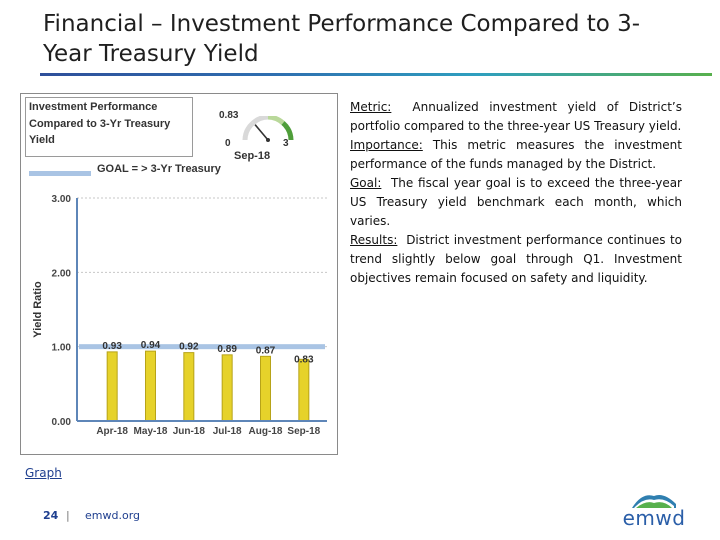  Describe the element at coordinates (62, 199) in the screenshot. I see `y-tick-label: 3.00` at that location.